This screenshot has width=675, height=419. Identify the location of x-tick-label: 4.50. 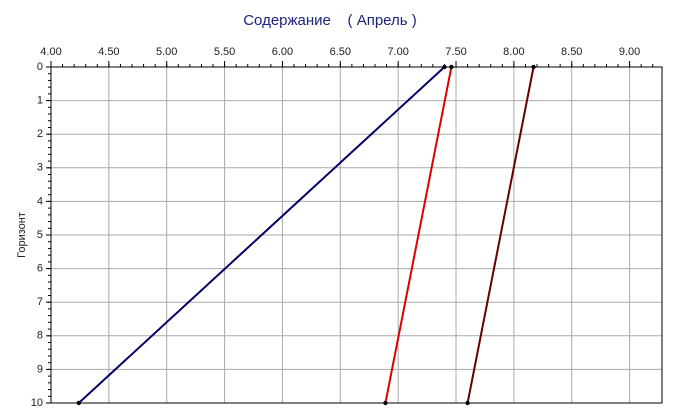
(108, 52).